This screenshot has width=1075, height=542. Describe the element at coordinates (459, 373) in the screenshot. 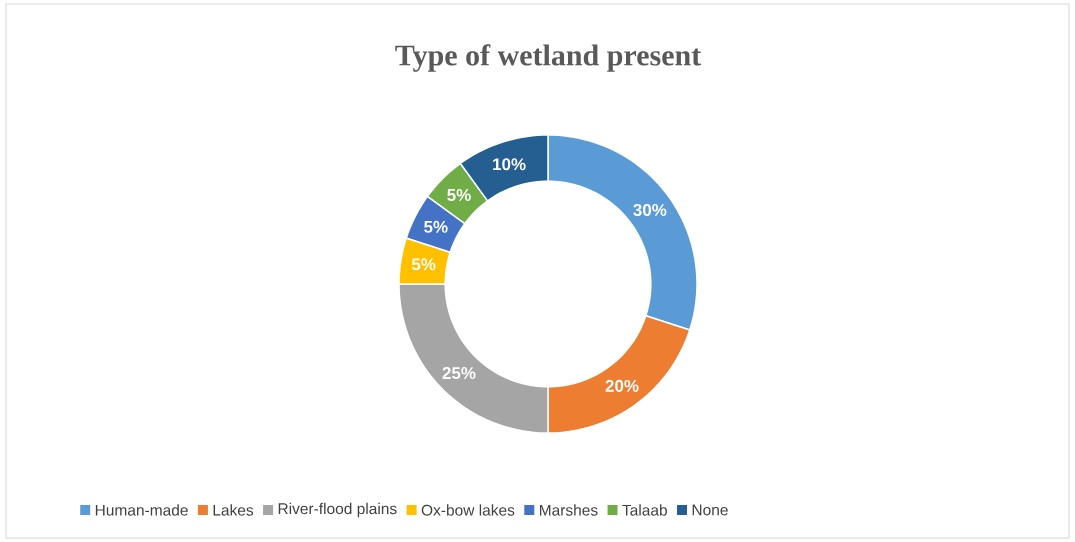

I see `data-label: 25%` at that location.